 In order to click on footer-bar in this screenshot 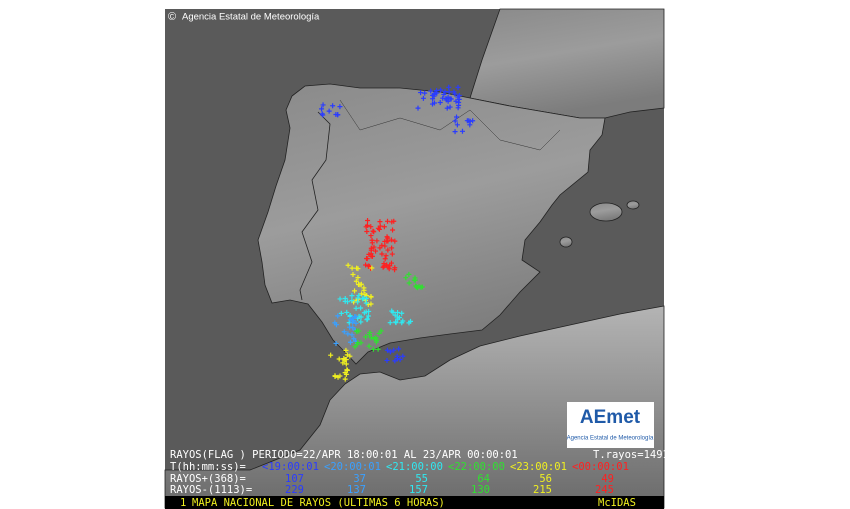, I will do `click(414, 502)`.